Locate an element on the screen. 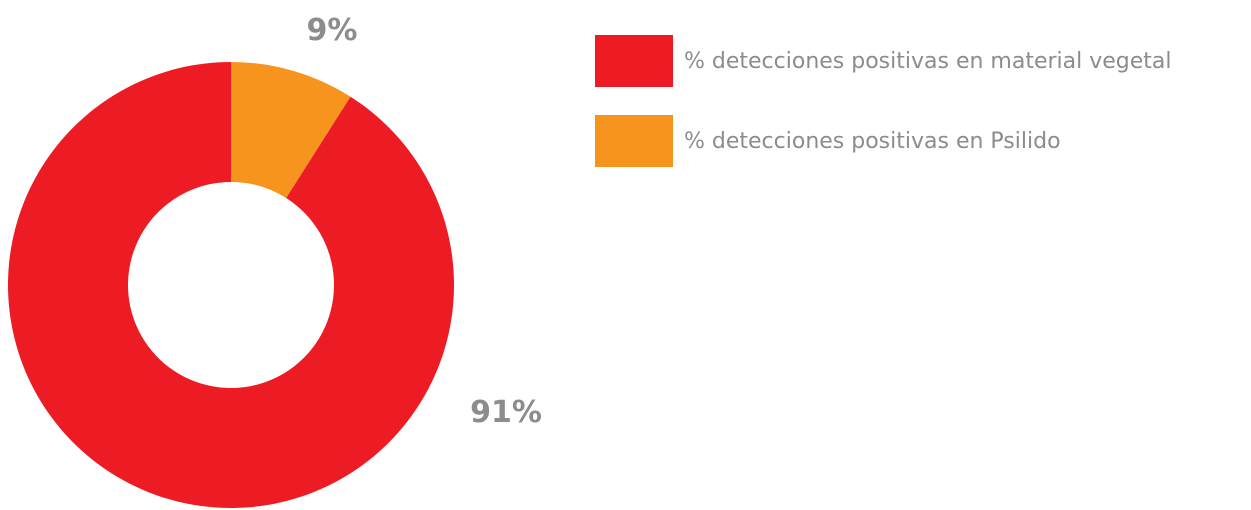  legend-swatch-material-vegetal is located at coordinates (634, 61).